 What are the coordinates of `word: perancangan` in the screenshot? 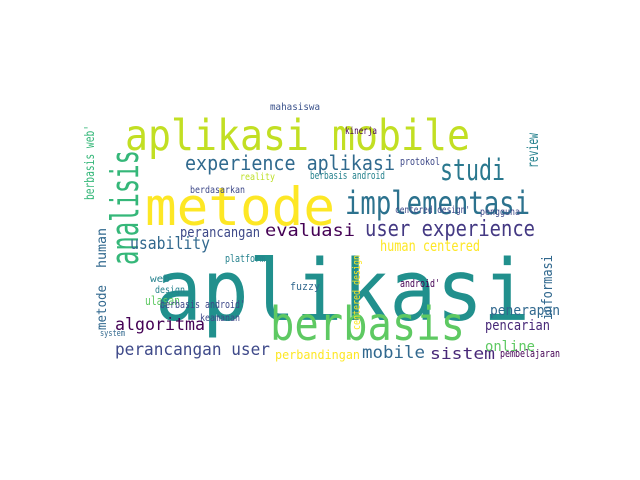 It's located at (220, 233).